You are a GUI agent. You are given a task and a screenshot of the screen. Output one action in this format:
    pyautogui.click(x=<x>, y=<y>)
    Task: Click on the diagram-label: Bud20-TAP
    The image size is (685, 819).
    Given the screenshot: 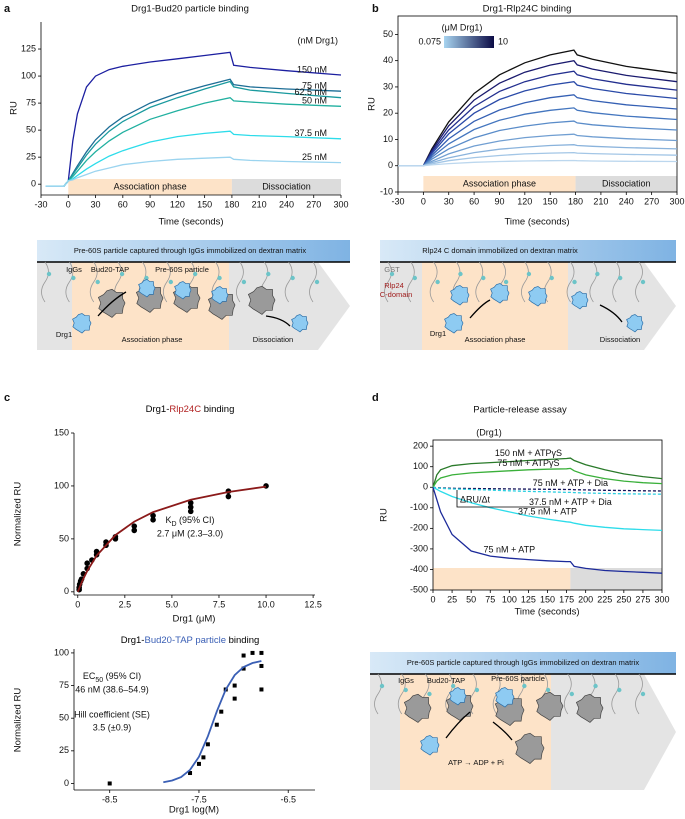 What is the action you would take?
    pyautogui.click(x=110, y=269)
    